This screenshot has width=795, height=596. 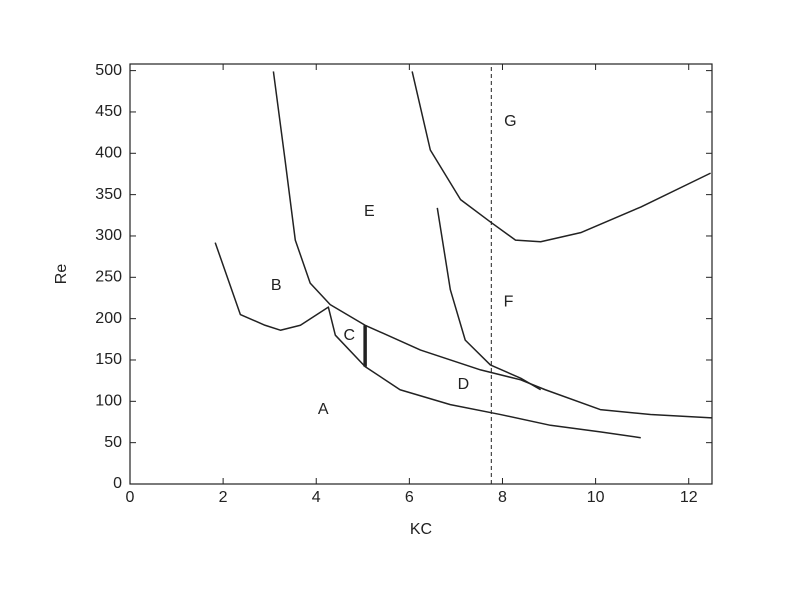 What do you see at coordinates (502, 497) in the screenshot?
I see `x-tick-label: 8` at bounding box center [502, 497].